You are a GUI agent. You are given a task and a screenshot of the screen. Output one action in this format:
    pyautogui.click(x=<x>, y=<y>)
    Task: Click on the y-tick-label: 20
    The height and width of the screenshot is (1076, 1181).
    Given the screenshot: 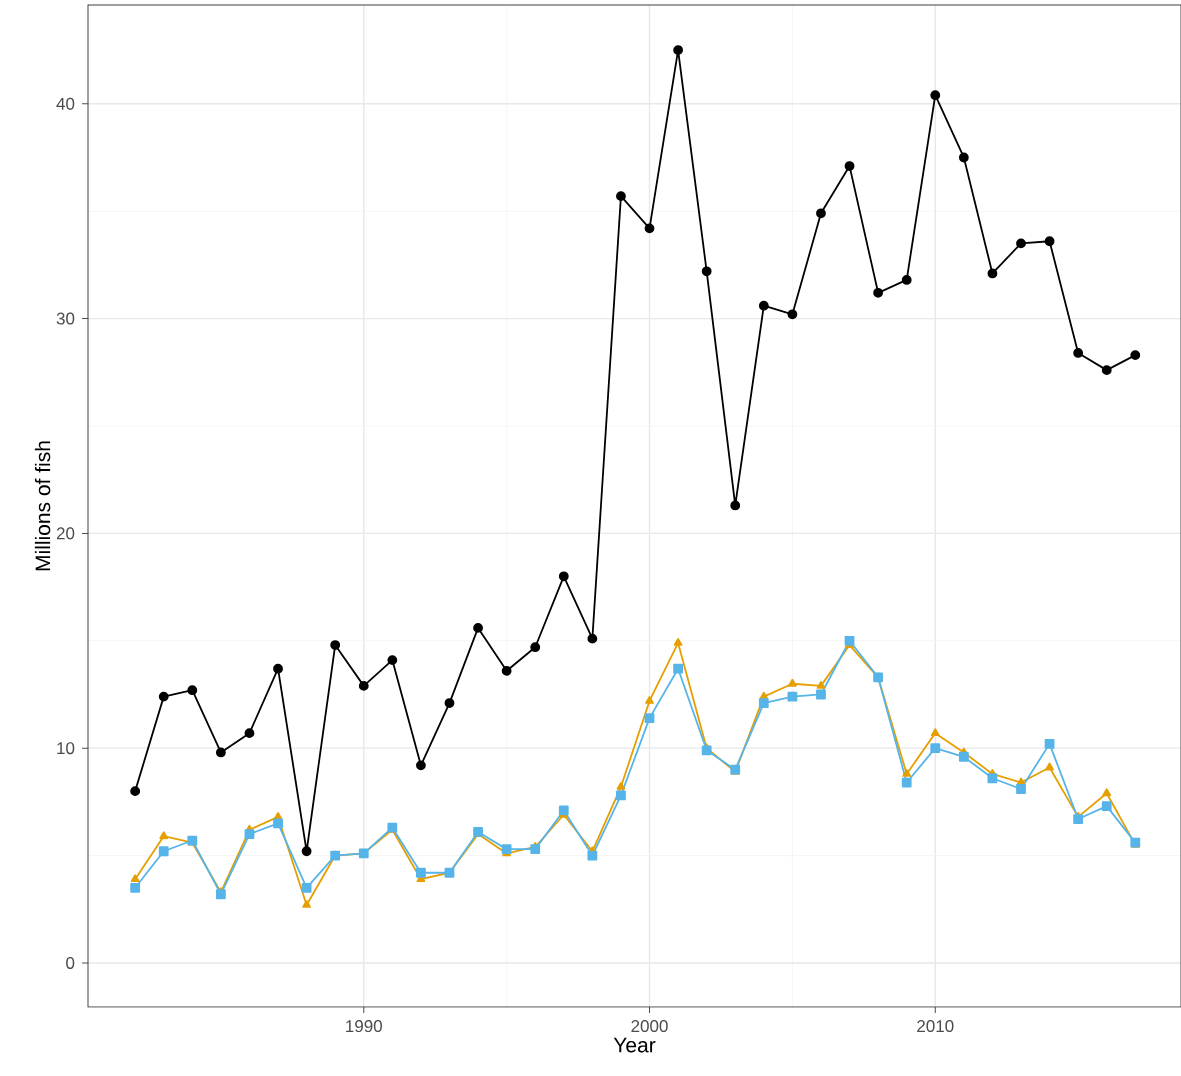 What is the action you would take?
    pyautogui.click(x=65, y=533)
    